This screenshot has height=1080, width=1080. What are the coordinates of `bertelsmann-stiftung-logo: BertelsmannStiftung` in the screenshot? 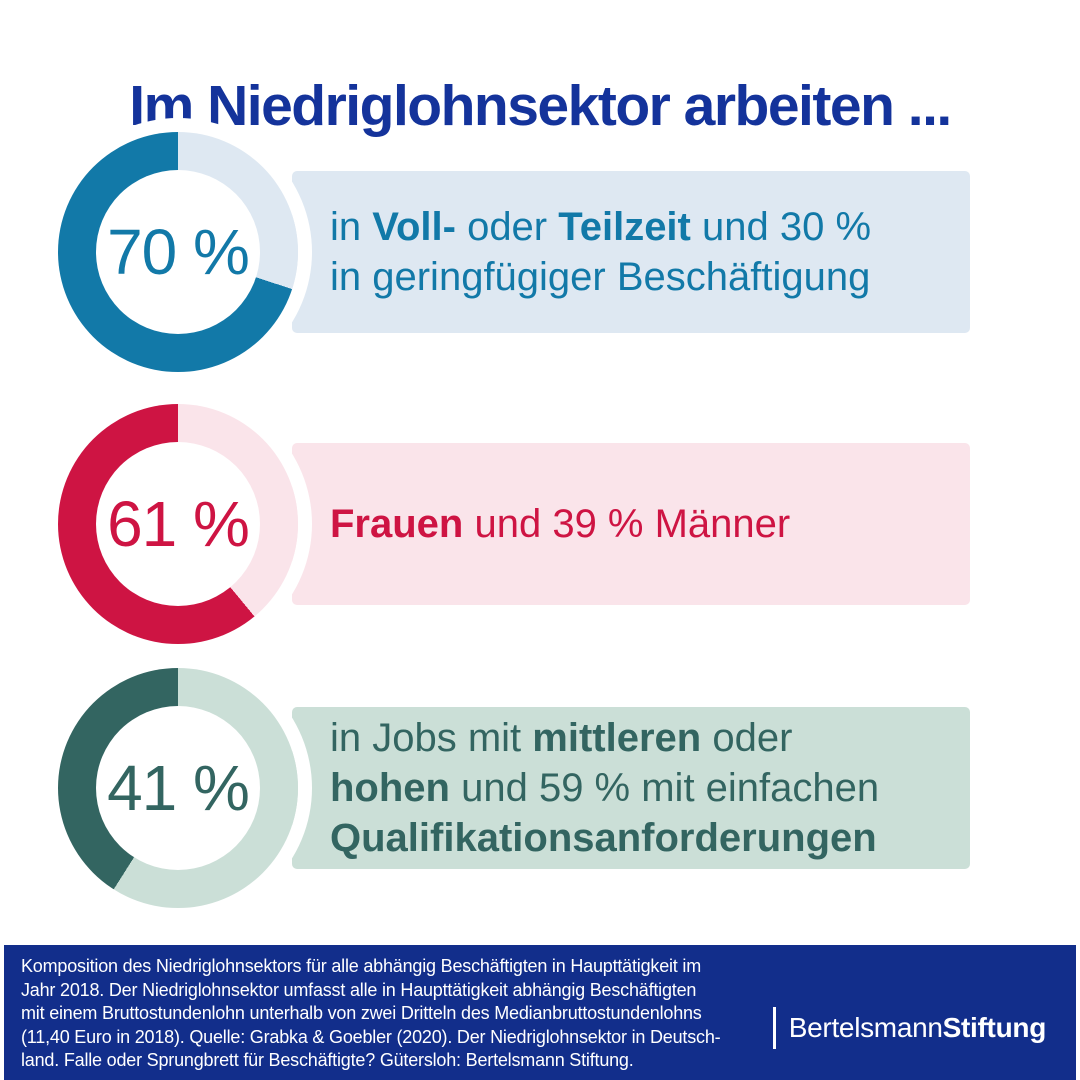 It's located at (909, 1028).